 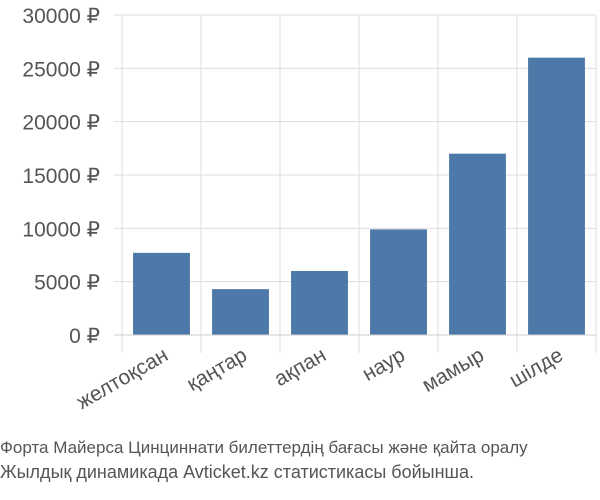 What do you see at coordinates (384, 364) in the screenshot?
I see `x-tick-label: наур` at bounding box center [384, 364].